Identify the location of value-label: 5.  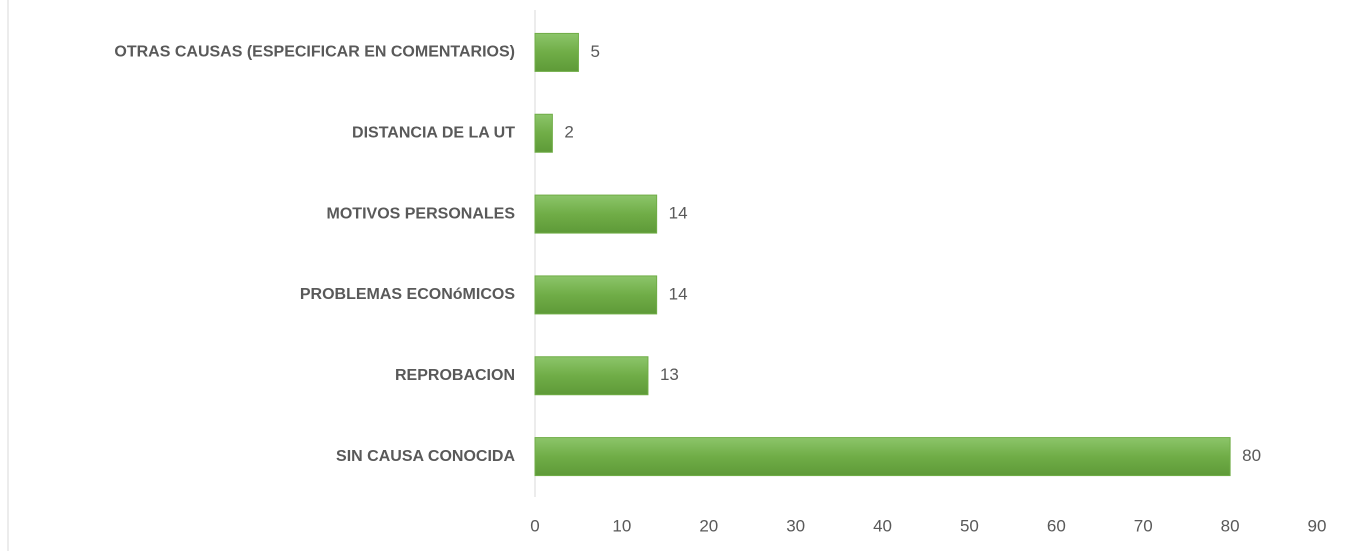
(594, 51).